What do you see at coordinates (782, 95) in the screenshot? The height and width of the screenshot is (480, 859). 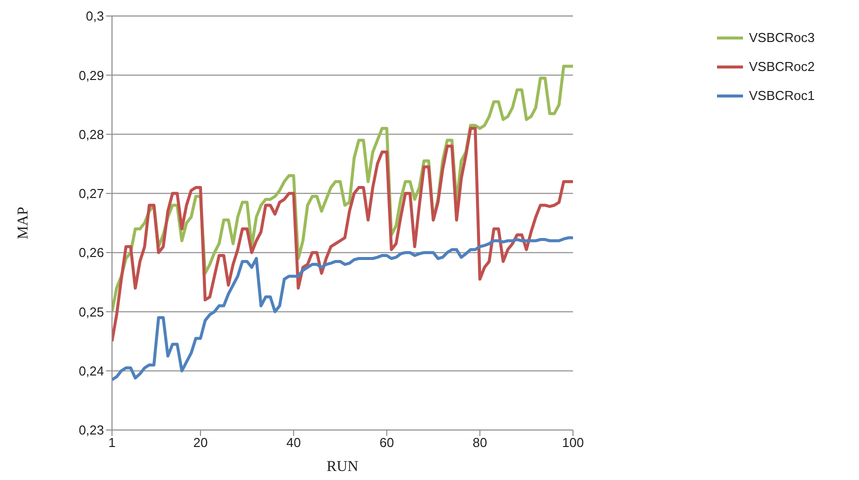 I see `legend-label: VSBCRoc1` at bounding box center [782, 95].